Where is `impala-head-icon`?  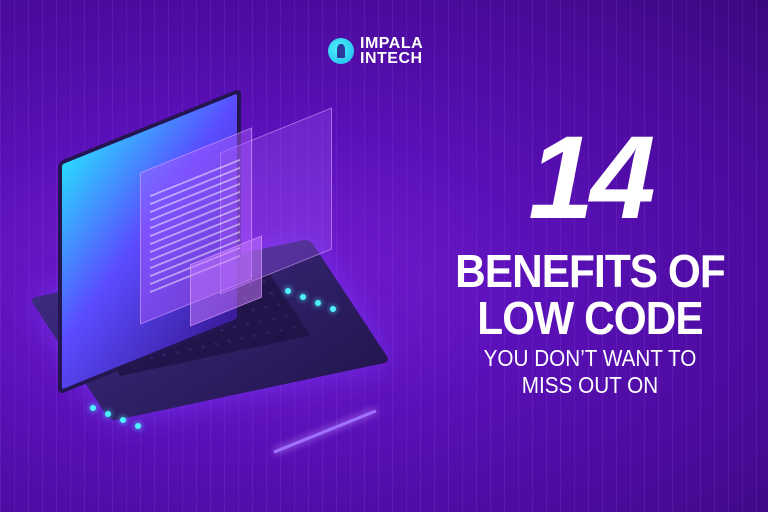
impala-head-icon is located at coordinates (341, 51).